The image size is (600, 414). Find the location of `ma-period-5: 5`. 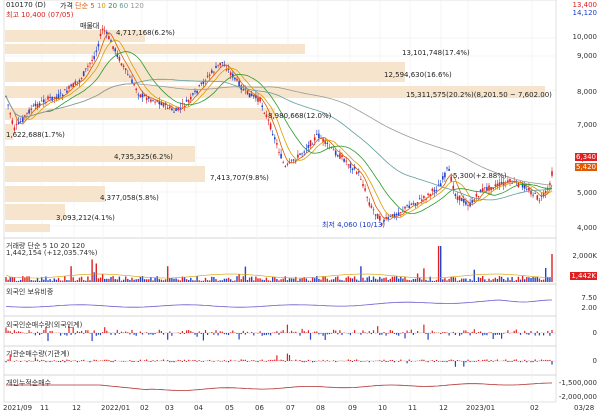

ma-period-5: 5 is located at coordinates (92, 6).